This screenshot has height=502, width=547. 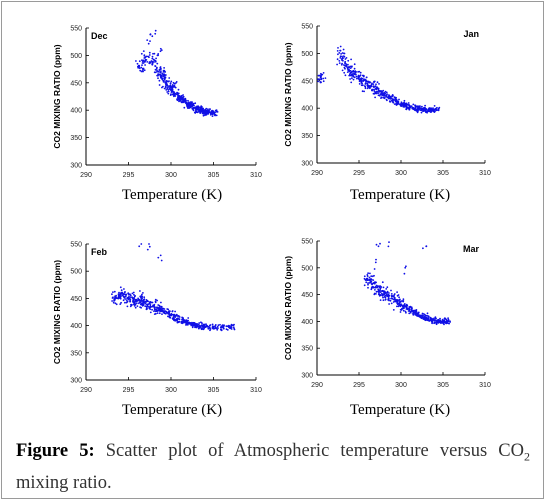 I want to click on y-tick-label: 550, so click(x=307, y=242).